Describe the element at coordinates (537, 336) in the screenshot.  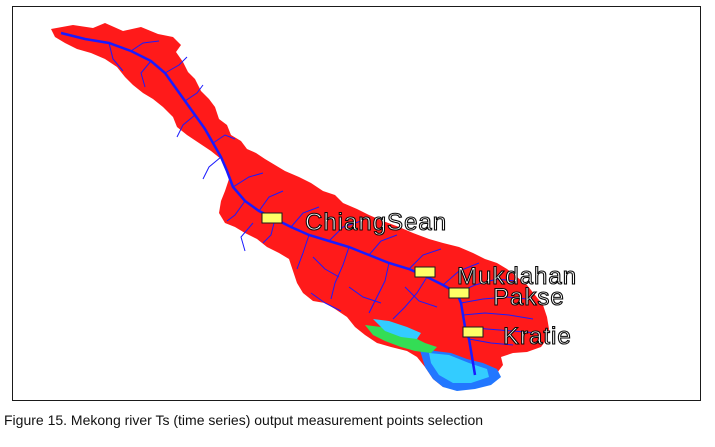
I see `station-label: Kratie` at that location.